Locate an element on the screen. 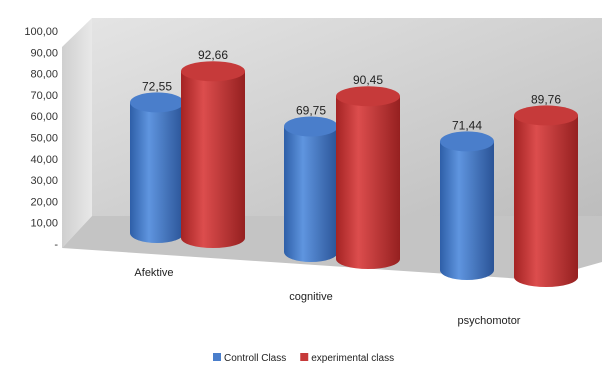  data-label: 90,45 is located at coordinates (368, 80).